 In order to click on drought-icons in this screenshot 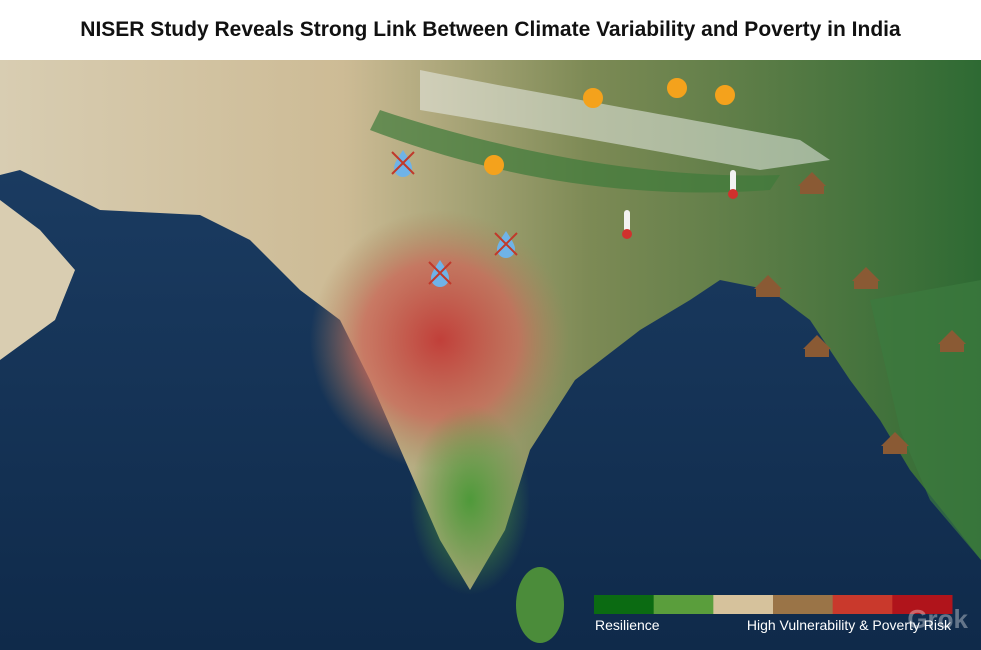, I will do `click(454, 218)`.